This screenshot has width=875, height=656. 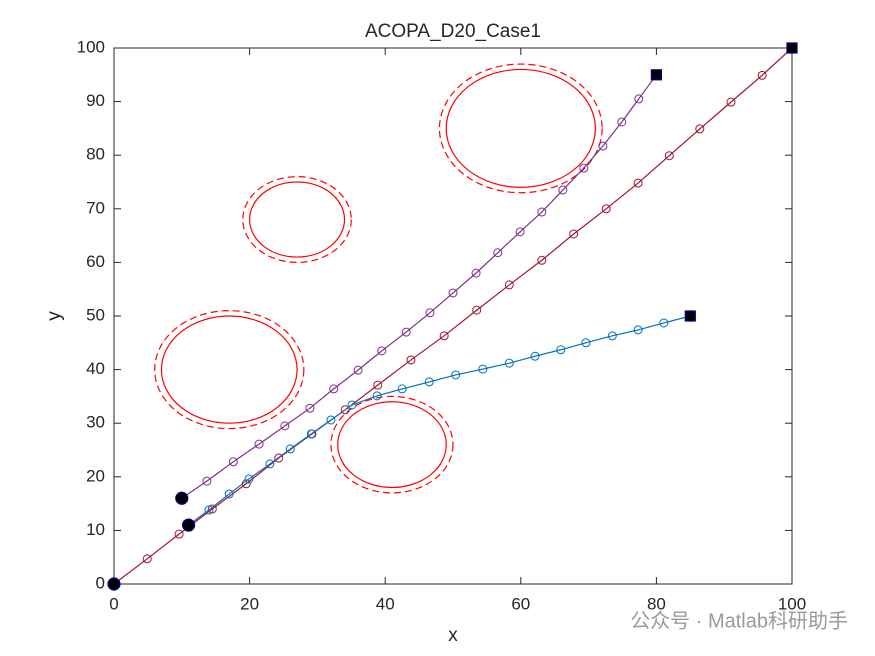 What do you see at coordinates (95, 475) in the screenshot?
I see `y-tick-label: 20` at bounding box center [95, 475].